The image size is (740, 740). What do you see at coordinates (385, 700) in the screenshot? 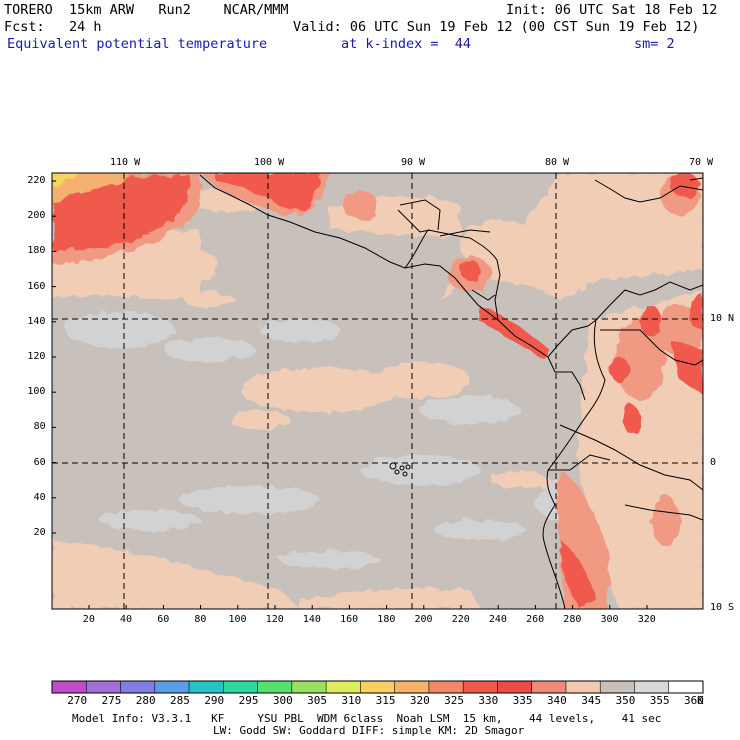
I see `colorbar-label: 315` at bounding box center [385, 700].